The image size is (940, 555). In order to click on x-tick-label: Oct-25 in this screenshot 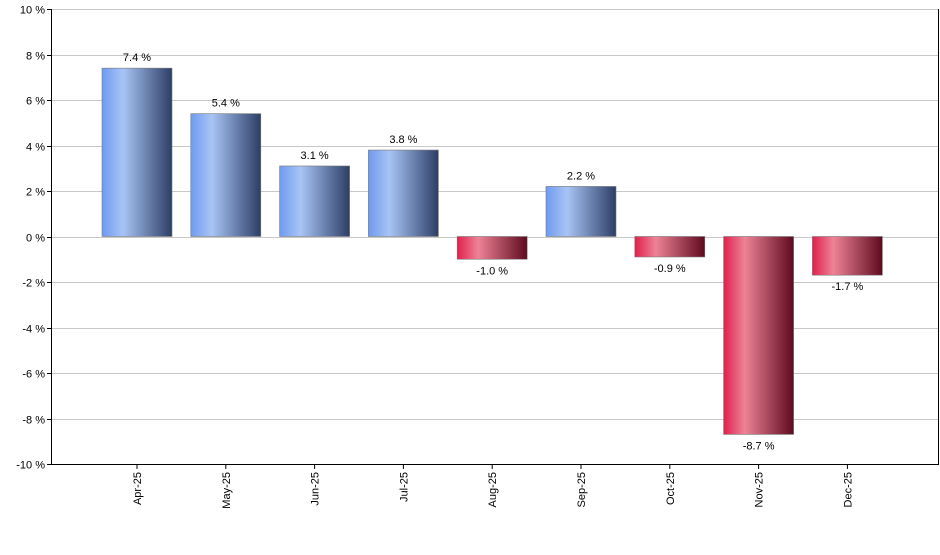, I will do `click(671, 488)`.